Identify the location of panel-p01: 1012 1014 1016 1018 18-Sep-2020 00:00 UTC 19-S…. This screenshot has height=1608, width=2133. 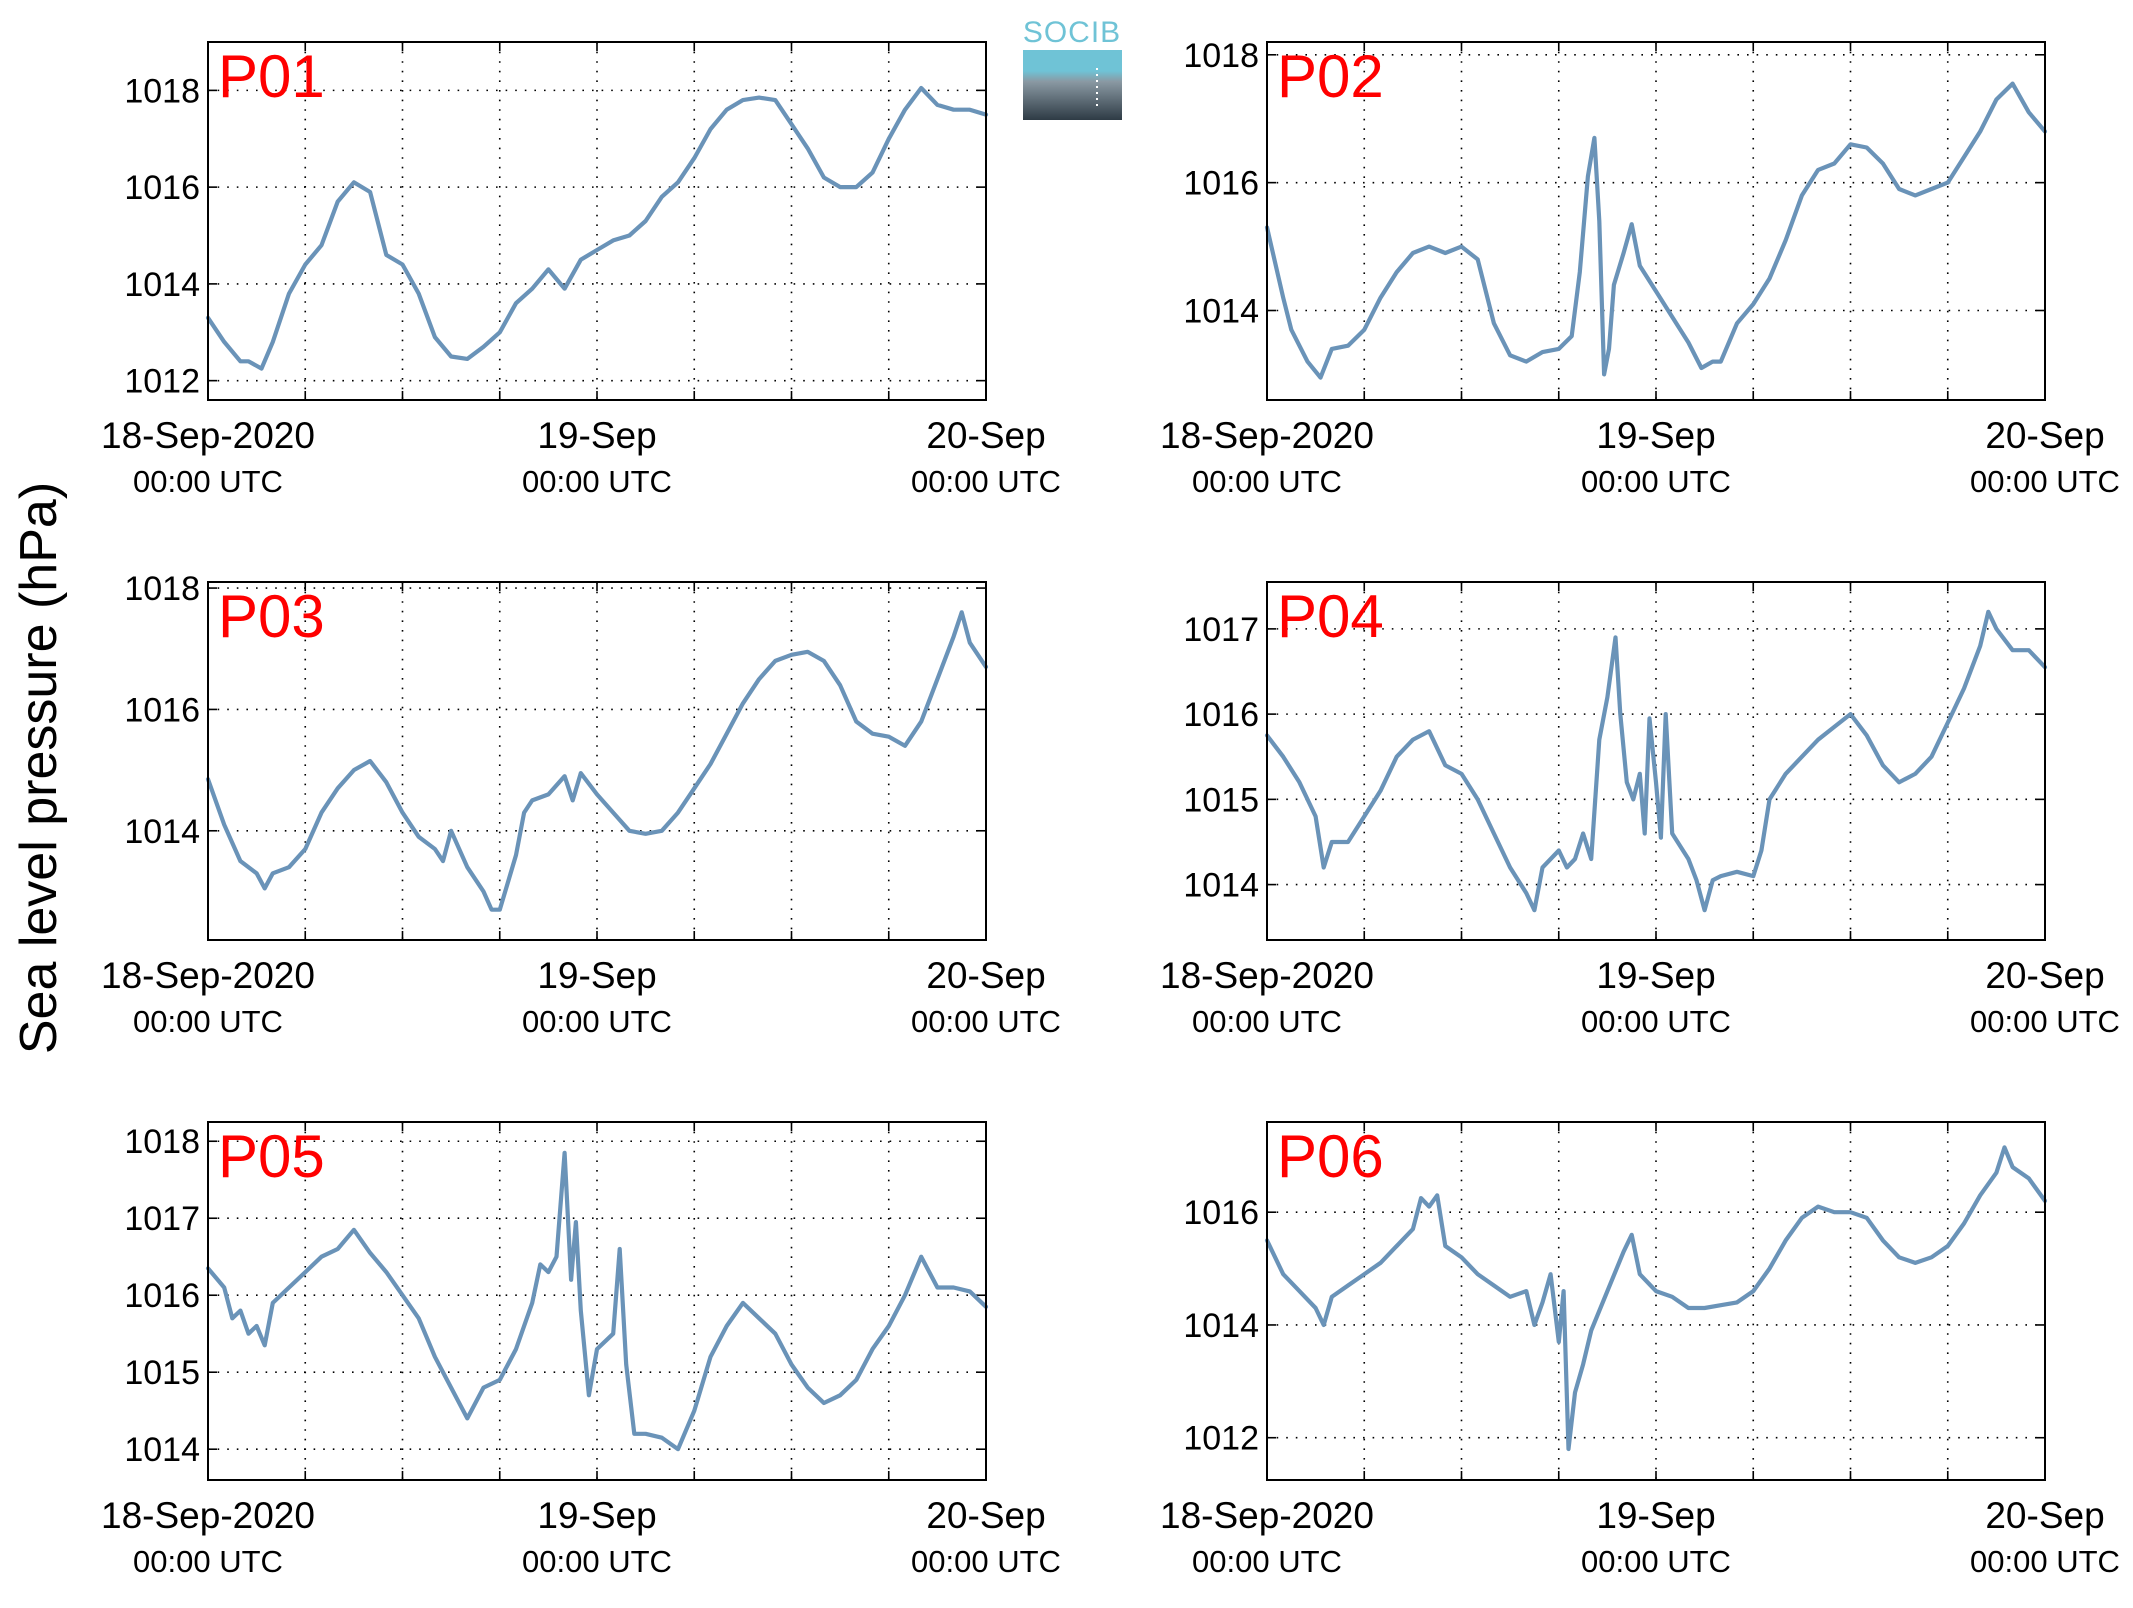
(581, 270).